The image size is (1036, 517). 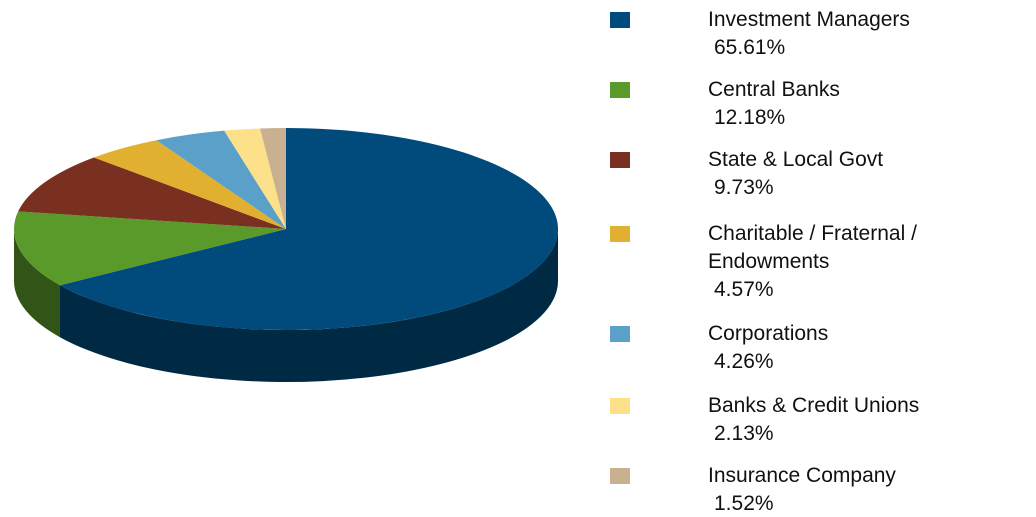 What do you see at coordinates (744, 503) in the screenshot?
I see `value-label: 1.52%` at bounding box center [744, 503].